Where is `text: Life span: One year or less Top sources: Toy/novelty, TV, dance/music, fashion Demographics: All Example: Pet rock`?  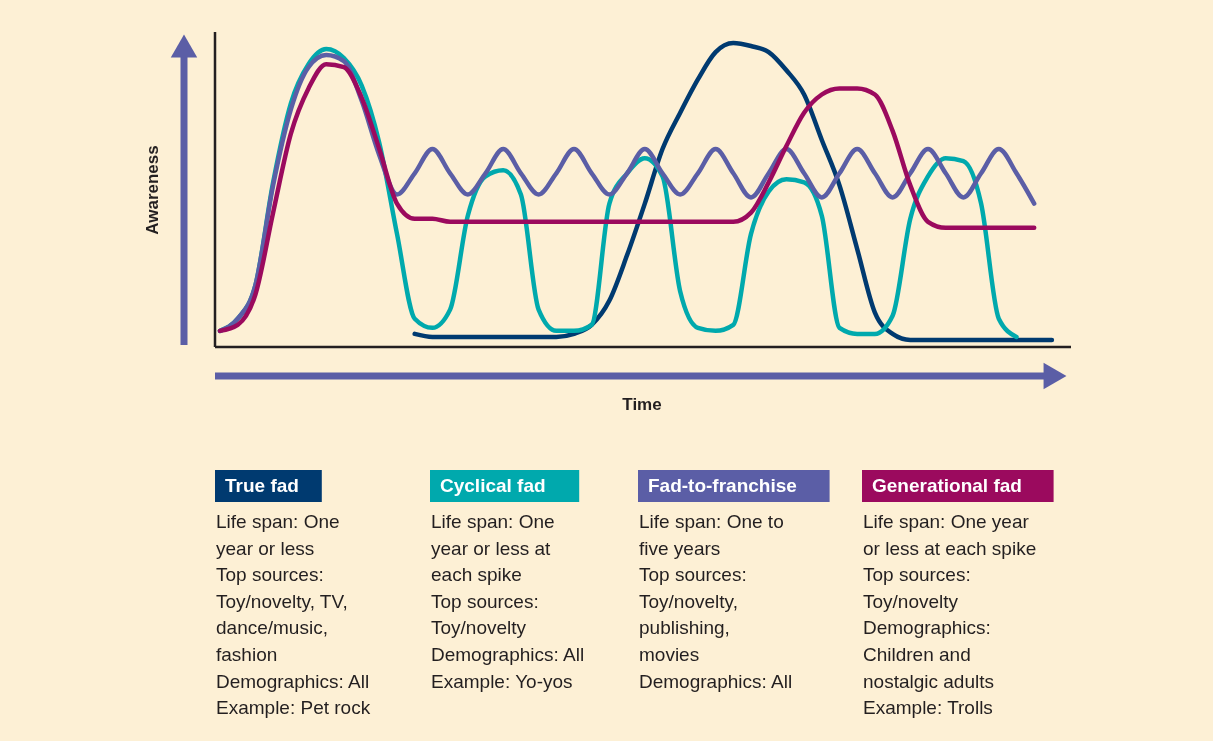
text: Life span: One year or less Top sources: Toy/novelty, TV, dance/music, fashion Demographics: All Example: Pet rock is located at coordinates (293, 615).